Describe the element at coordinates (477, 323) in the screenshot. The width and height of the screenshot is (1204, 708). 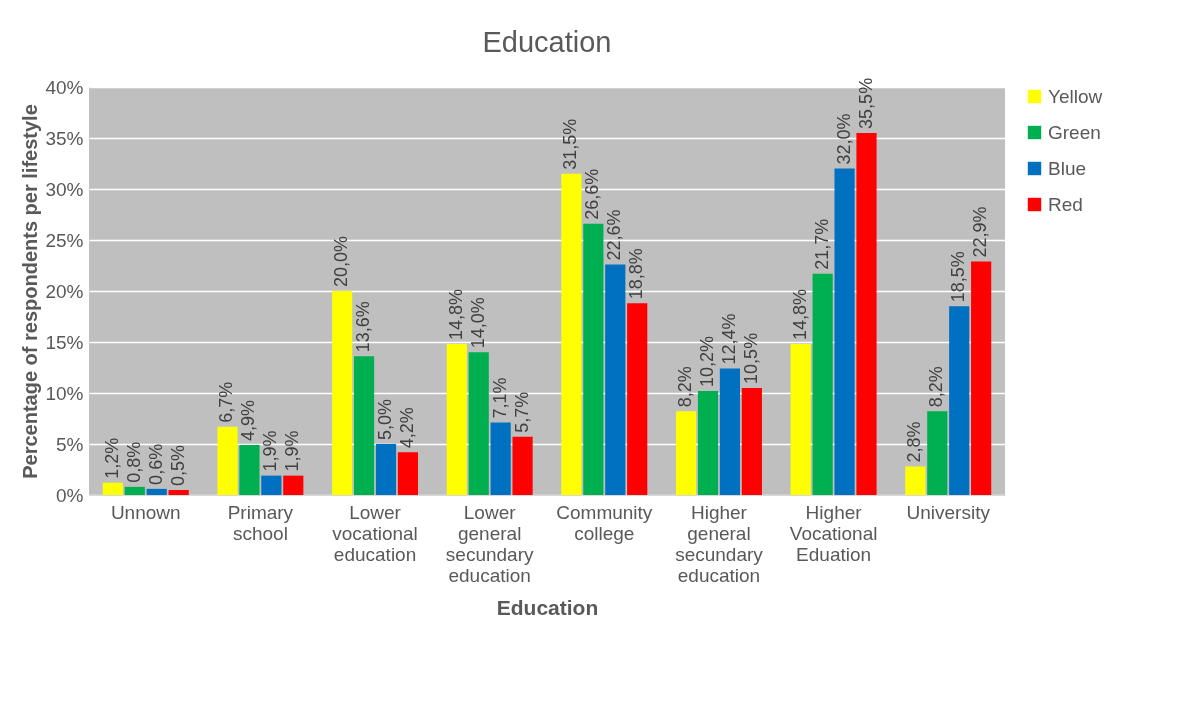
I see `data-label: 14,0%` at that location.